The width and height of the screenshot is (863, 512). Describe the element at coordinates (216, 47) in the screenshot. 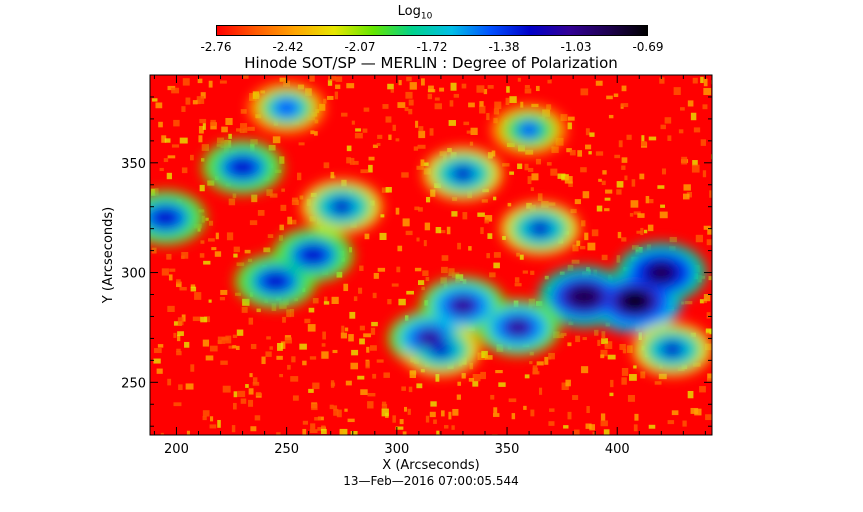

I see `colorbar-tick-label: -2.76` at that location.